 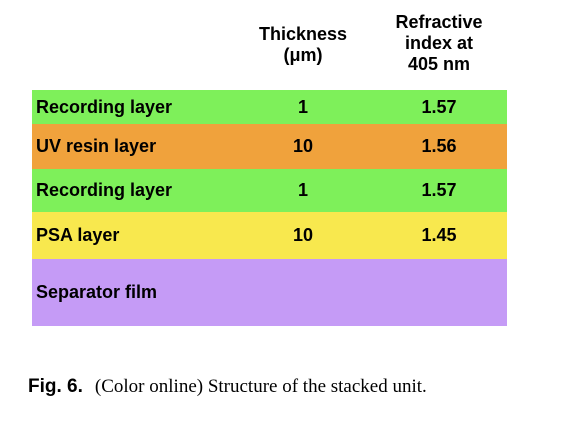 What do you see at coordinates (439, 22) in the screenshot?
I see `refractive-header-line-1: Refractive` at bounding box center [439, 22].